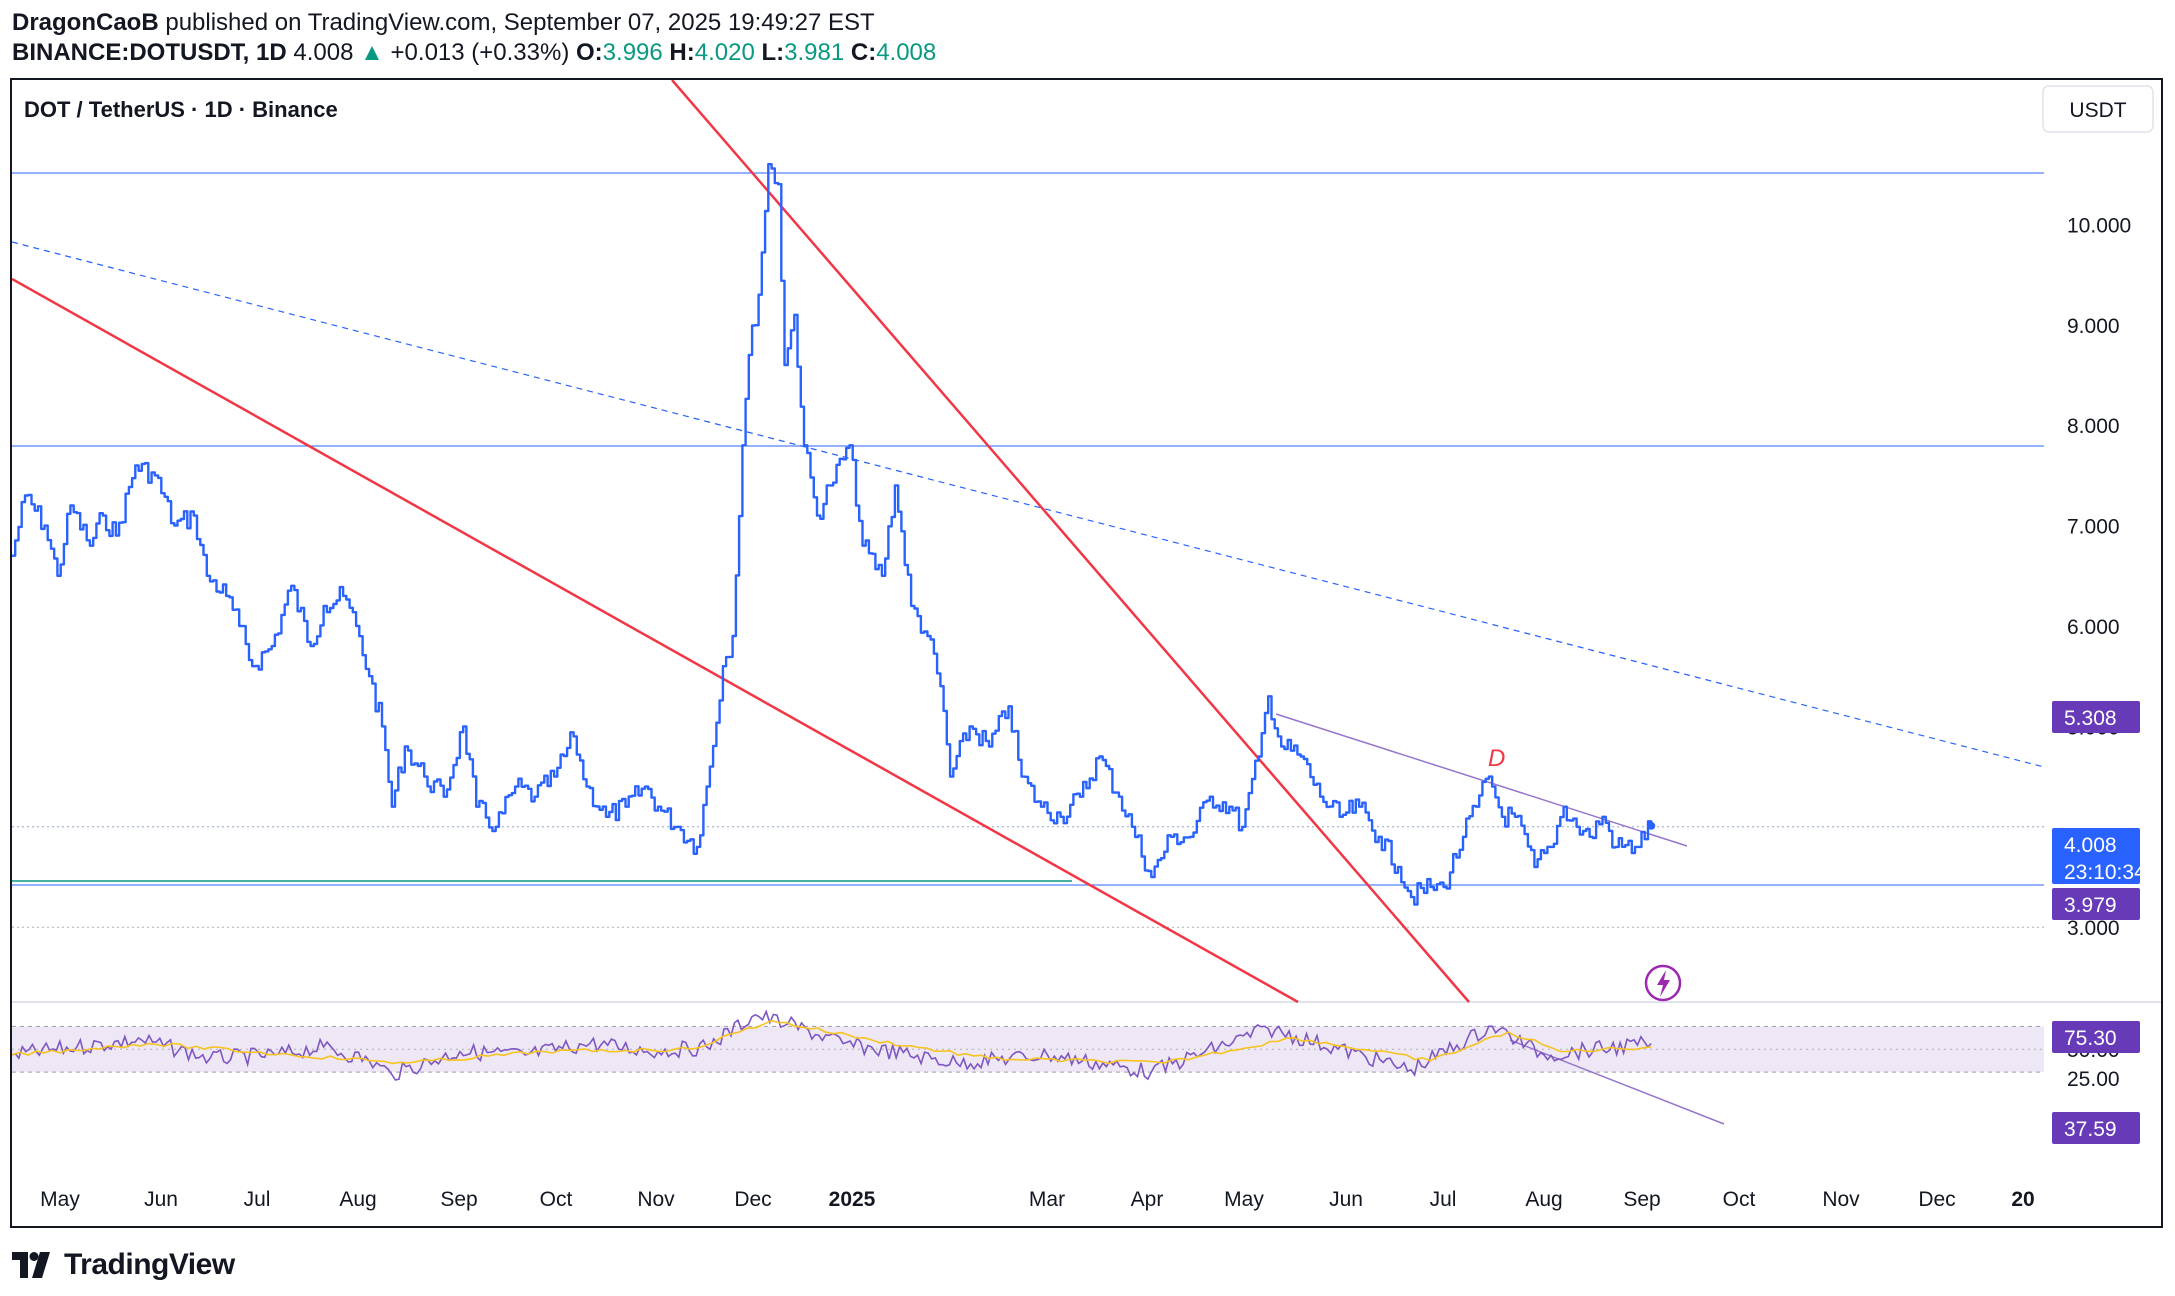 The width and height of the screenshot is (2175, 1296). I want to click on open-value: 3.996, so click(632, 52).